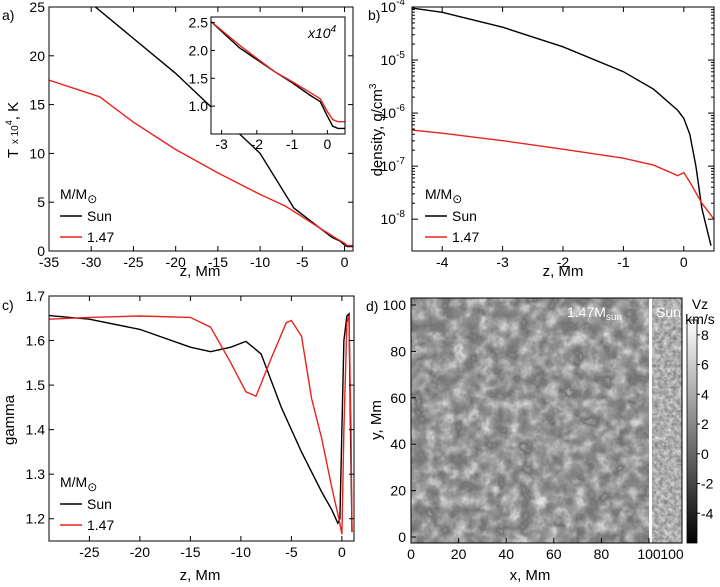 Image resolution: width=720 pixels, height=587 pixels. I want to click on panel-a-inset-ytick-label: 2.0, so click(199, 50).